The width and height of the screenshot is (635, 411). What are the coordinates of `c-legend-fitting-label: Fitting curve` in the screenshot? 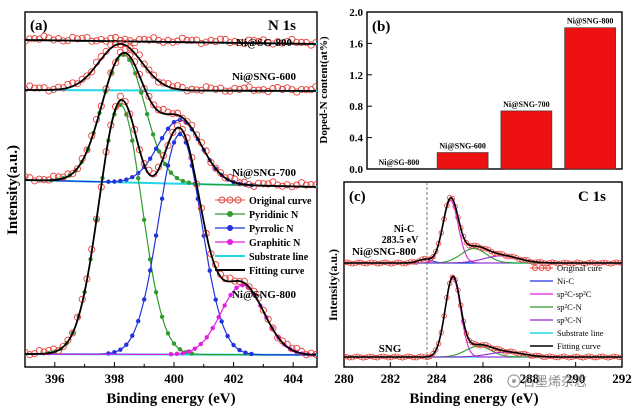 It's located at (579, 346).